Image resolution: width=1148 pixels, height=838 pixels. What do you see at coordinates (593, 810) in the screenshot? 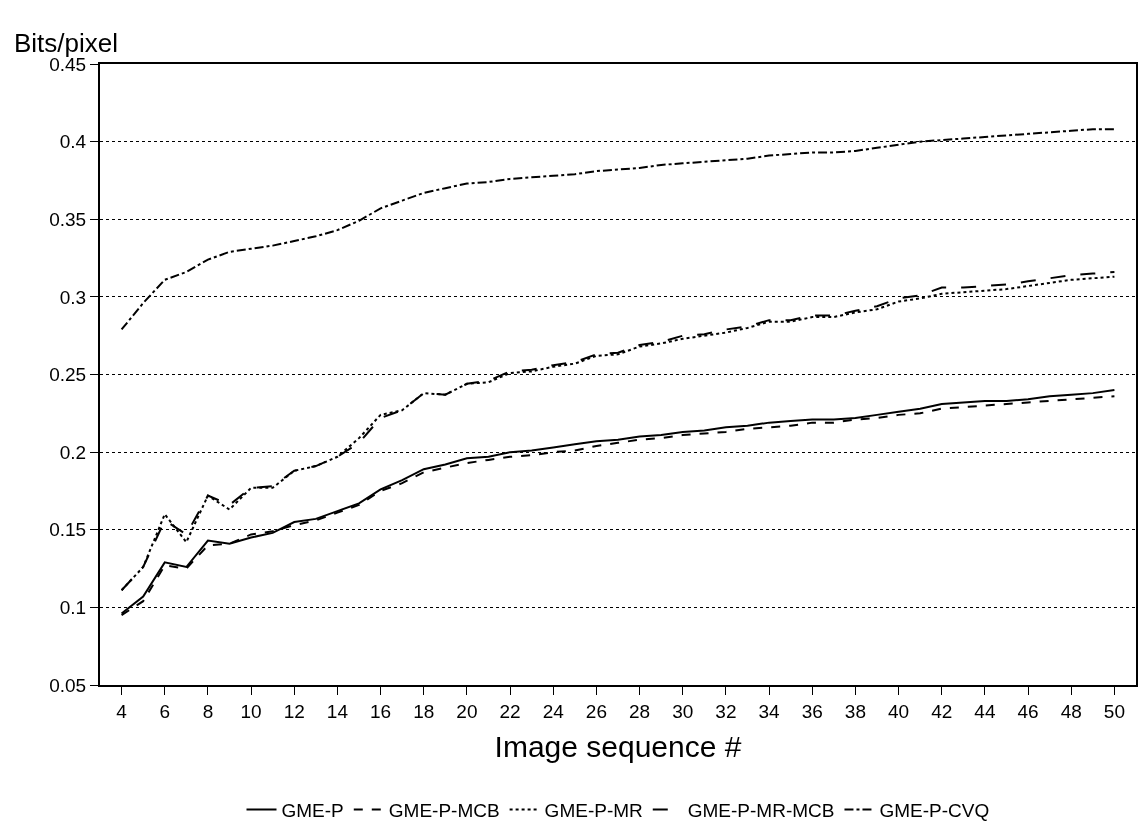
I see `legend-label: GME-P-MR` at bounding box center [593, 810].